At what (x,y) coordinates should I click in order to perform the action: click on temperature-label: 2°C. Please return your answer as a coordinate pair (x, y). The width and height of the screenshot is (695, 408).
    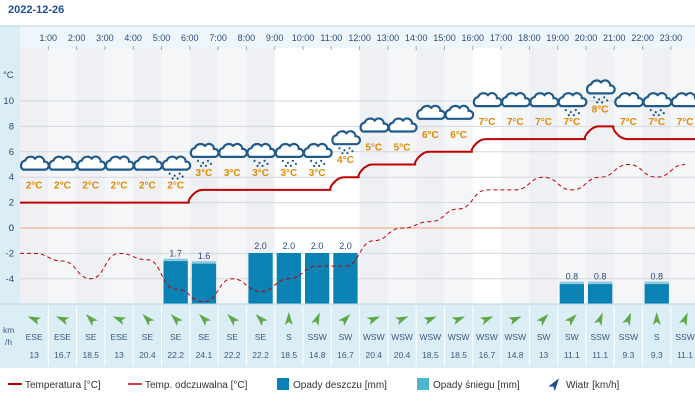
    Looking at the image, I should click on (175, 186).